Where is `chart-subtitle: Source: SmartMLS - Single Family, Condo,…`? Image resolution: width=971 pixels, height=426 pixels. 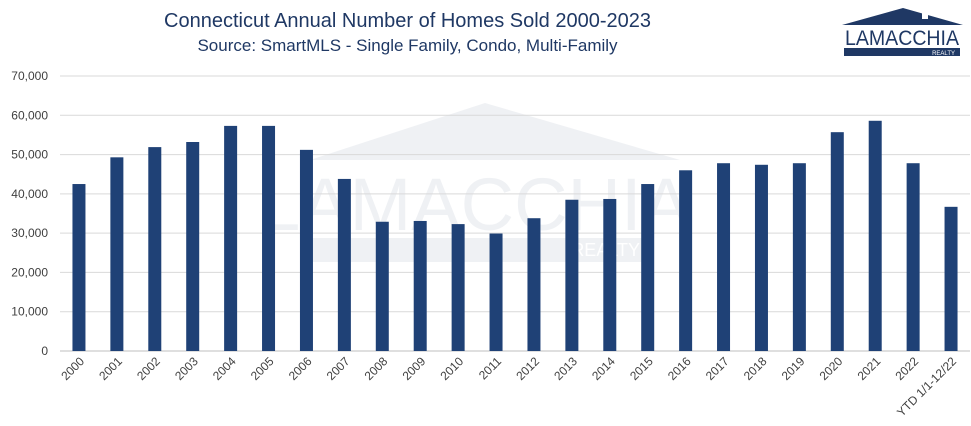
chart-subtitle: Source: SmartMLS - Single Family, Condo,… is located at coordinates (407, 45).